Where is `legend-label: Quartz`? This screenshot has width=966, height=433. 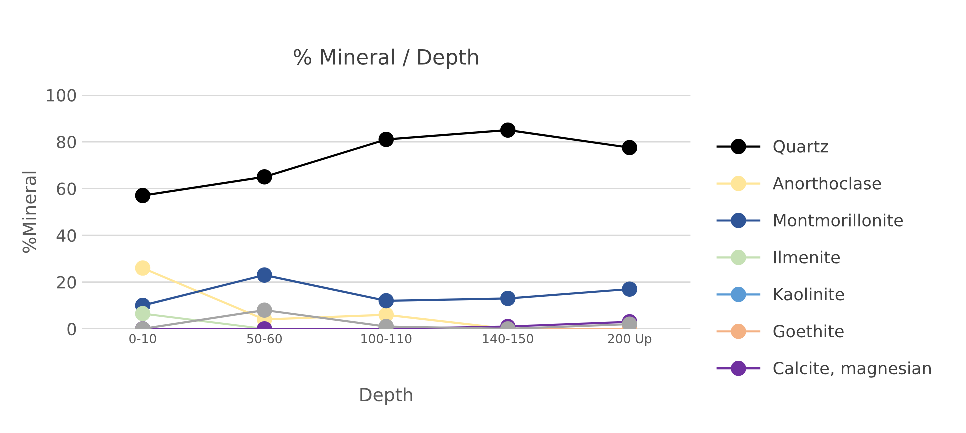
legend-label: Quartz is located at coordinates (801, 147).